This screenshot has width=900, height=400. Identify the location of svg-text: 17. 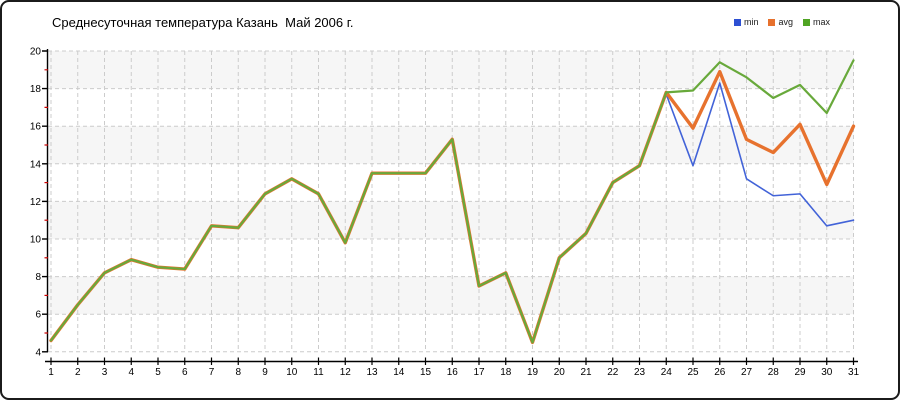
(479, 372).